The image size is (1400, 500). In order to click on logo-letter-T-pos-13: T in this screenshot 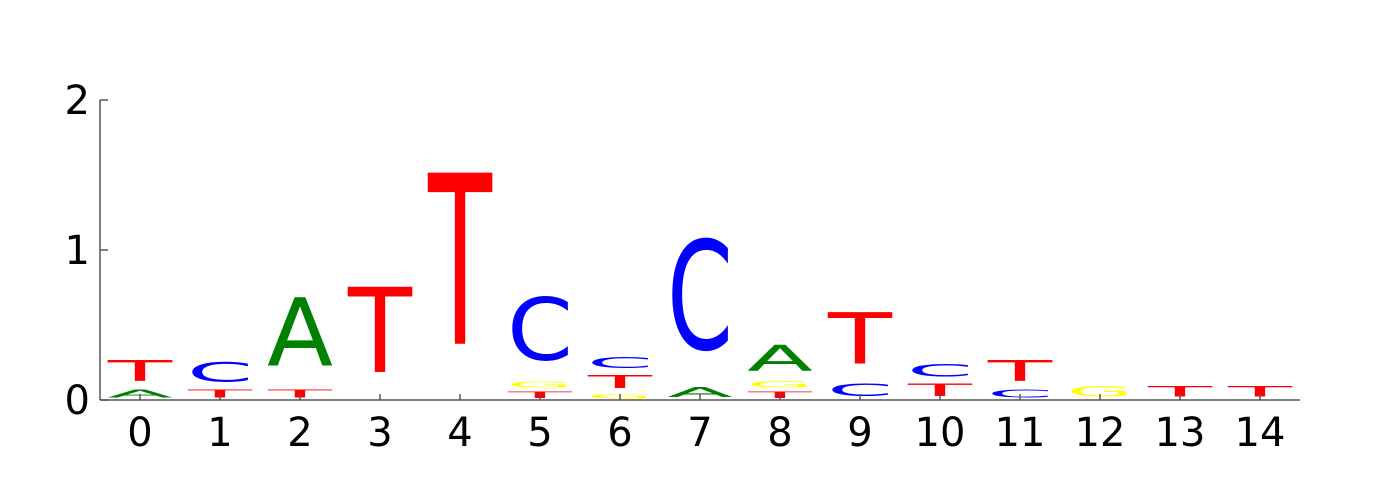, I will do `click(1180, 392)`.